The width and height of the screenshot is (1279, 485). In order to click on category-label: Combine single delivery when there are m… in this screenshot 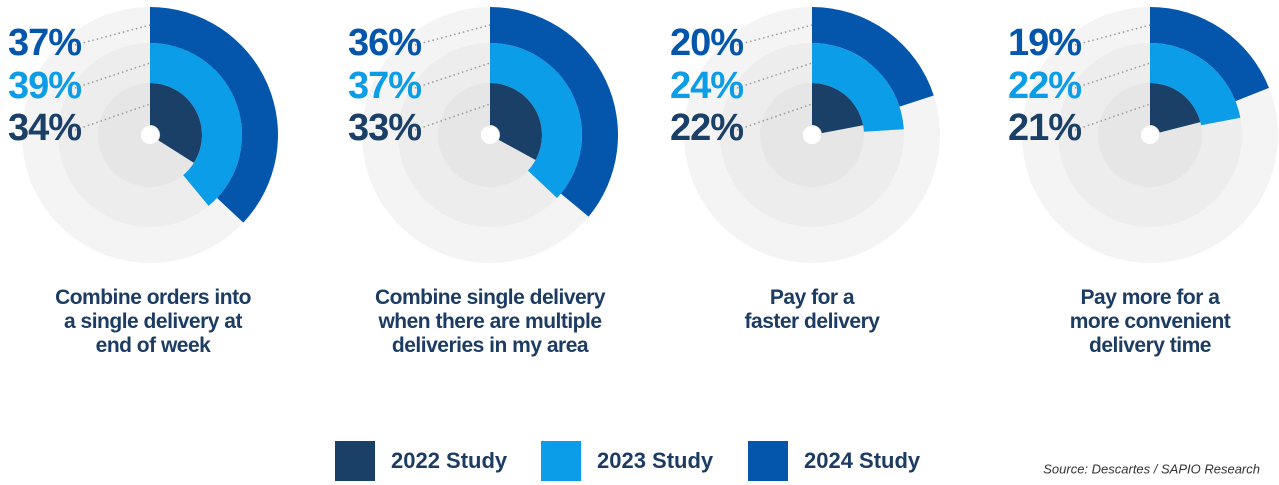, I will do `click(490, 321)`.